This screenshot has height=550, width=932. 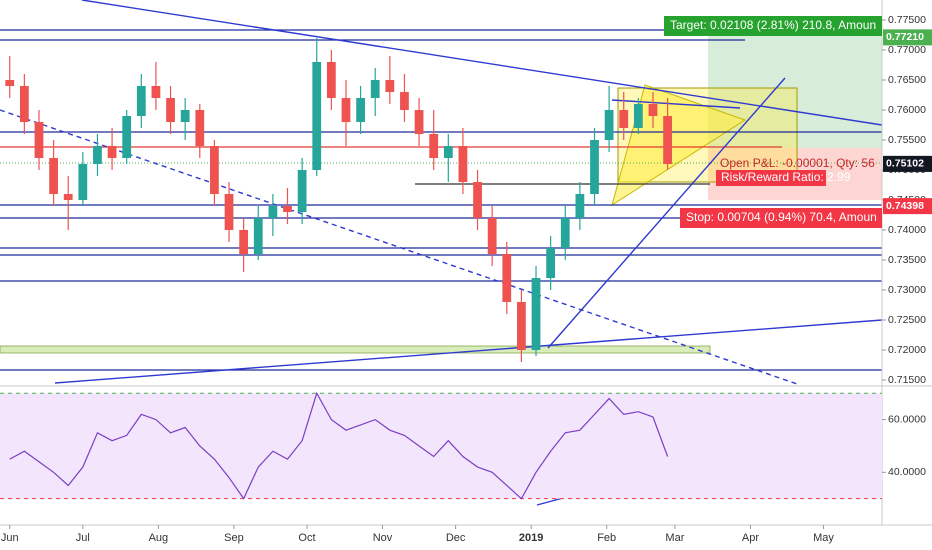 I want to click on stop-label: Stop: 0.00704 (0.94%) 70.4, Amoun, so click(x=781, y=217).